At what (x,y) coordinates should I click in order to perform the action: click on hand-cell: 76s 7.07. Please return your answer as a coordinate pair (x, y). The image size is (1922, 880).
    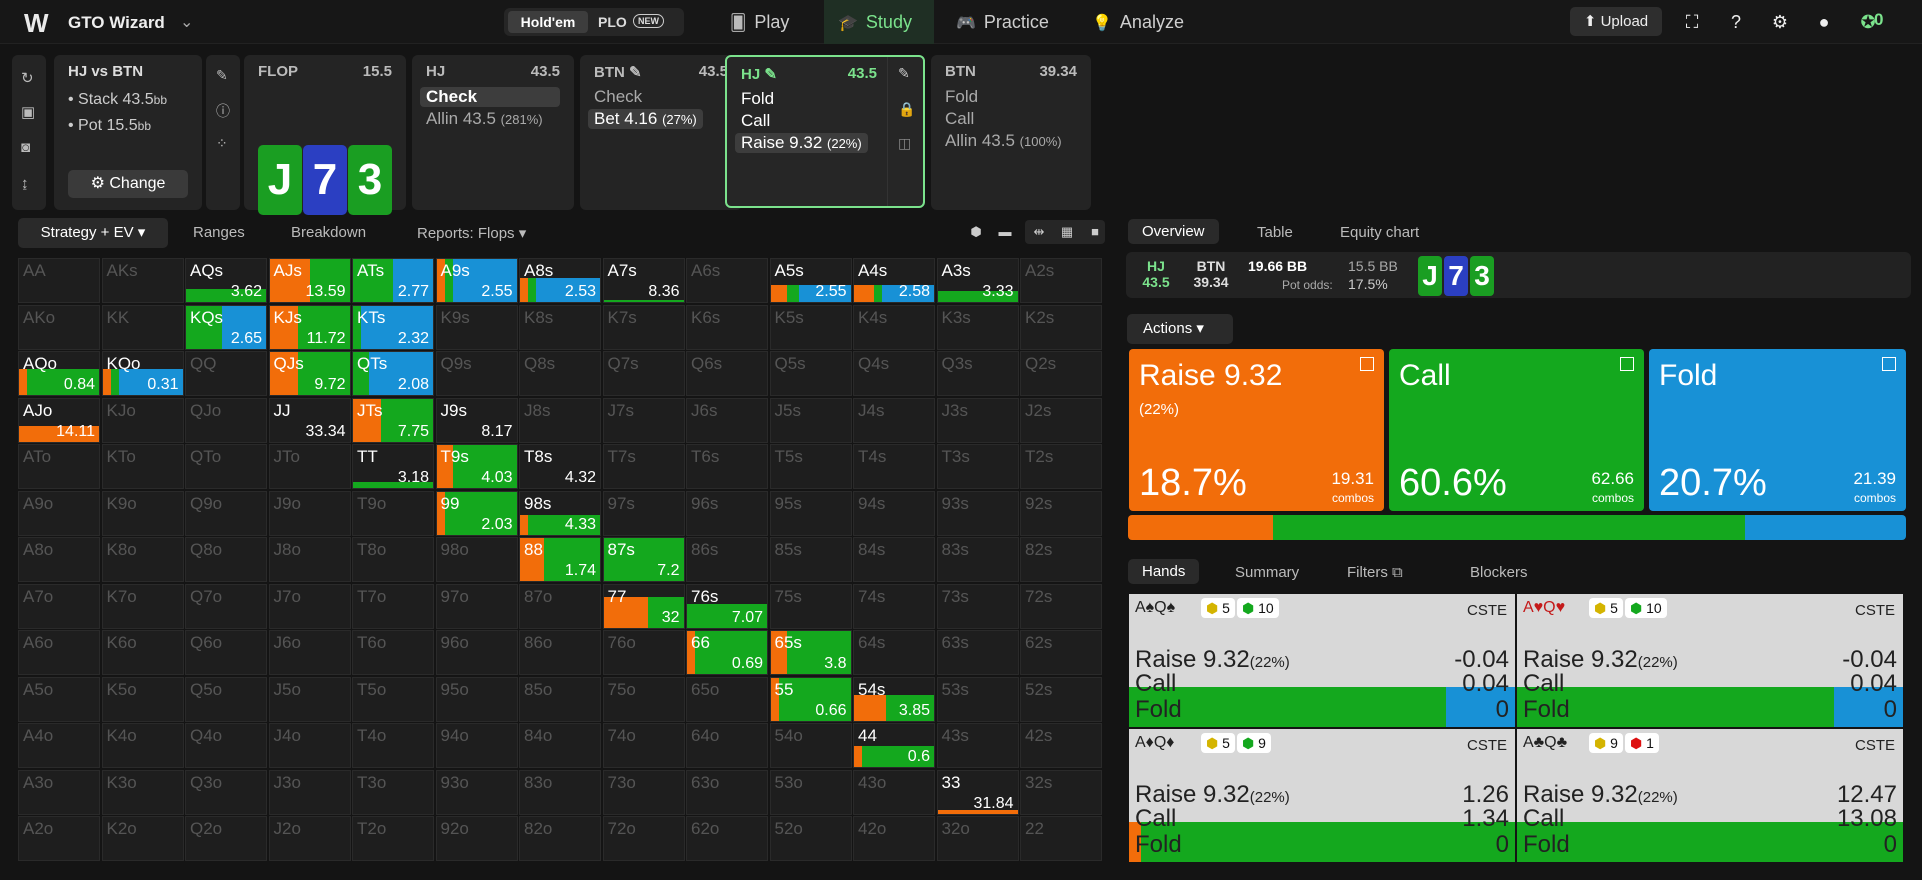
    Looking at the image, I should click on (727, 606).